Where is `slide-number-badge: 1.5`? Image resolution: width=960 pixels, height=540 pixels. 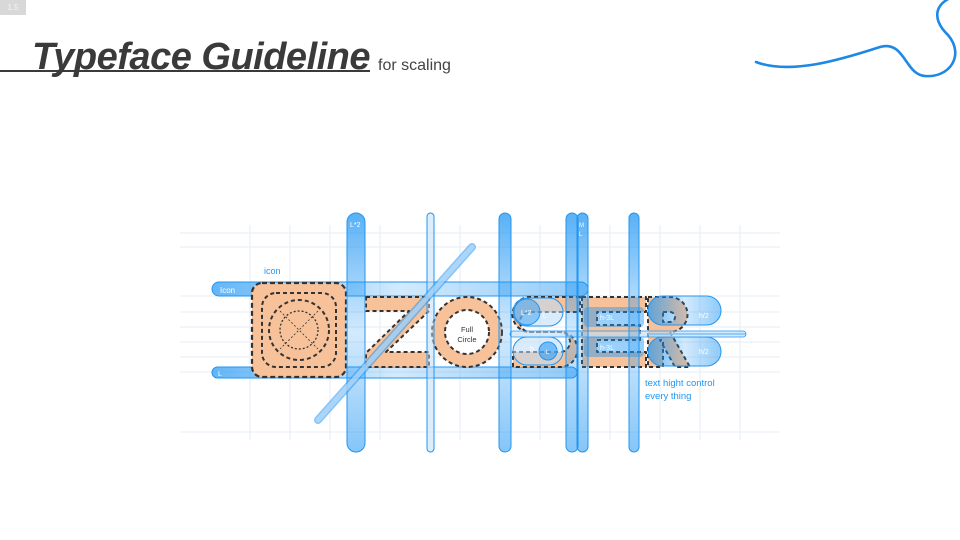
slide-number-badge: 1.5 is located at coordinates (13, 7).